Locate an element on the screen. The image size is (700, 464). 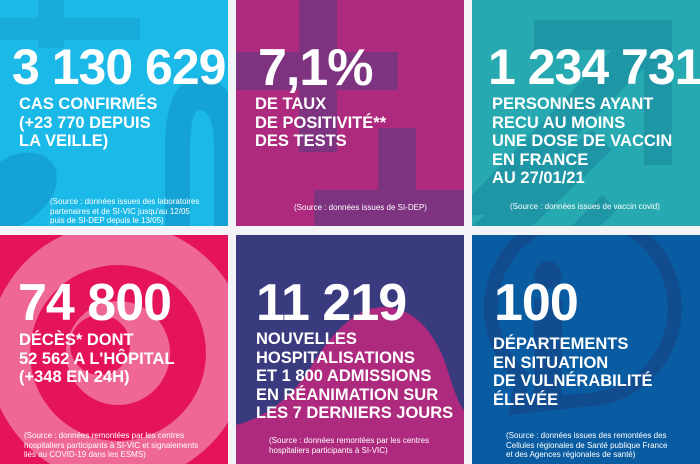
cases-label: CAS CONFIRMÉS (+23 770 DEPUIS LA VEILLE) is located at coordinates (88, 122).